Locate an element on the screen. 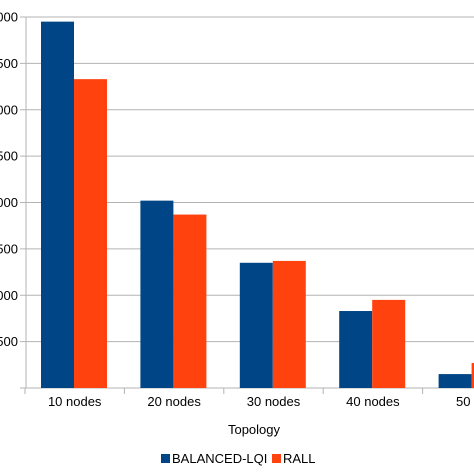 This screenshot has height=474, width=474. legend: BALANCED-LQI RALL is located at coordinates (238, 458).